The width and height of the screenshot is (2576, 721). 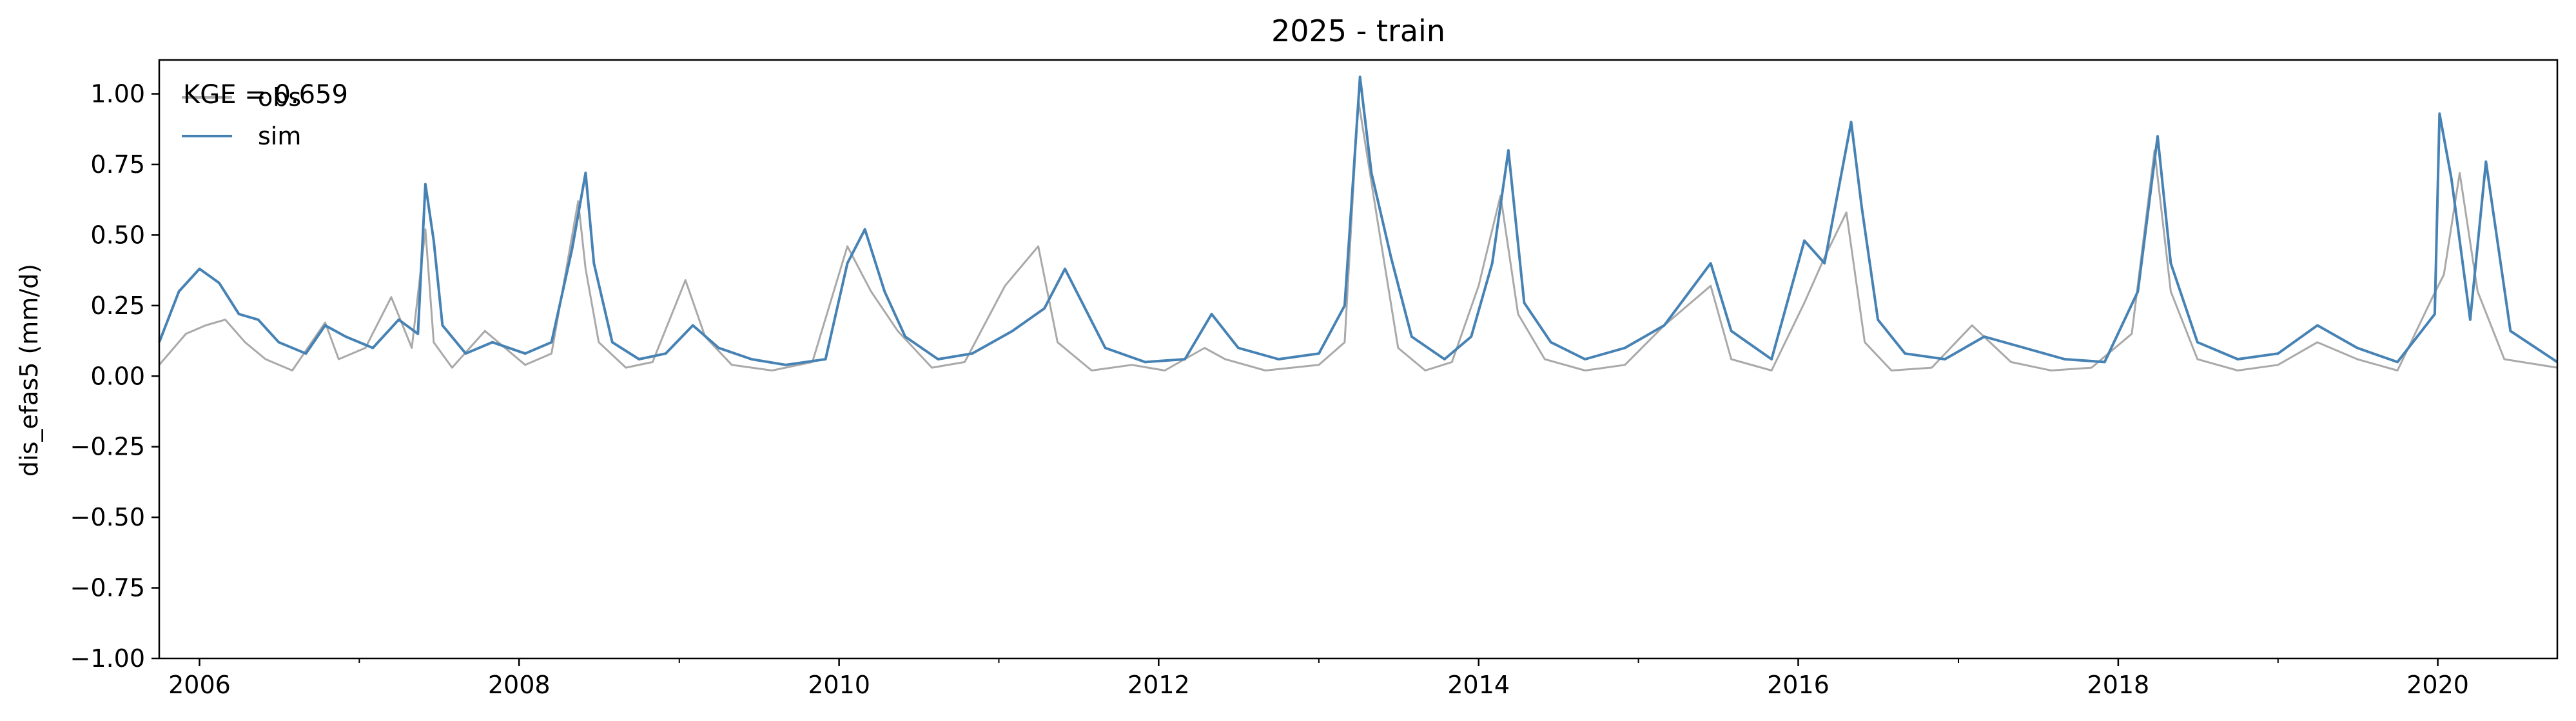 What do you see at coordinates (107, 517) in the screenshot?
I see `y-tick-label: −0.50` at bounding box center [107, 517].